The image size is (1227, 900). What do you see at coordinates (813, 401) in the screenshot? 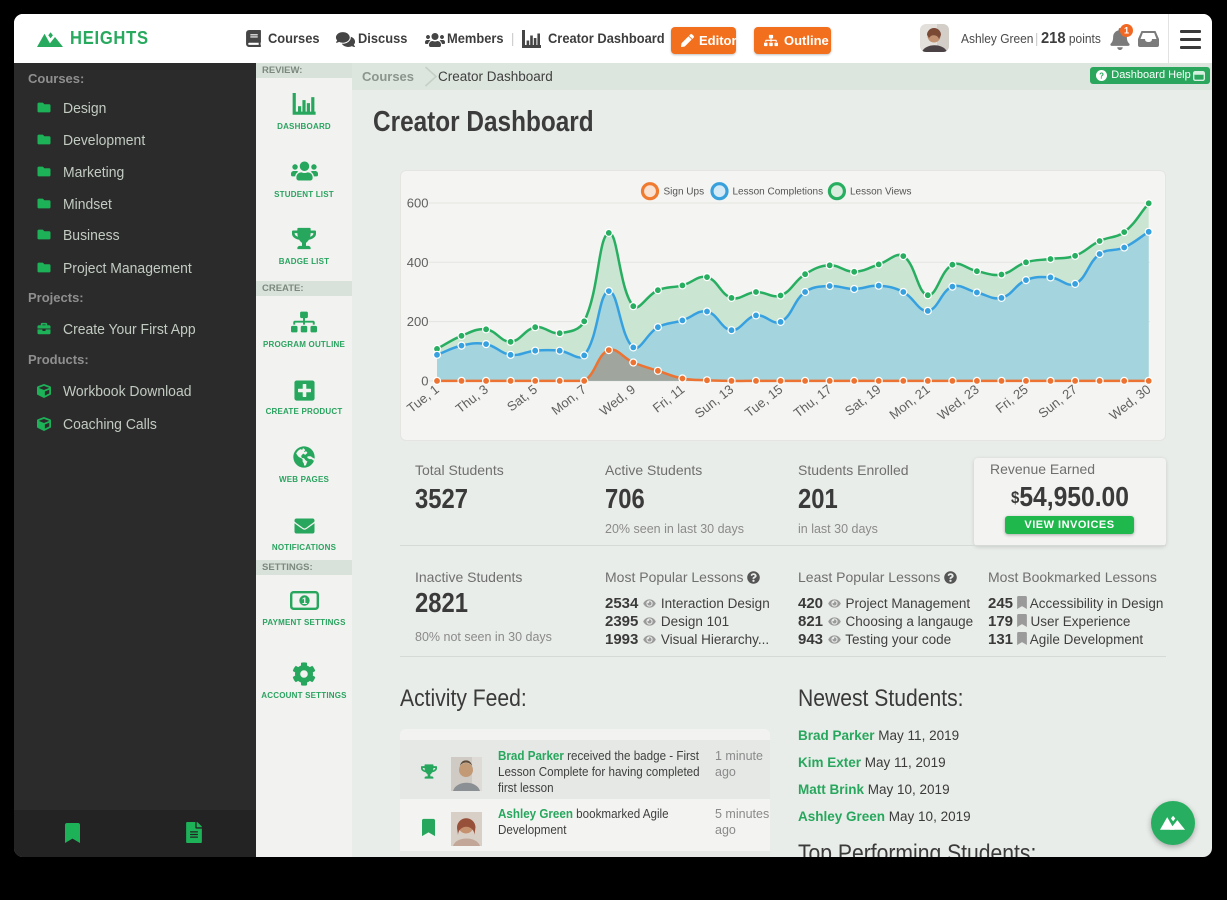
I see `svg-text: Thu, 17` at bounding box center [813, 401].